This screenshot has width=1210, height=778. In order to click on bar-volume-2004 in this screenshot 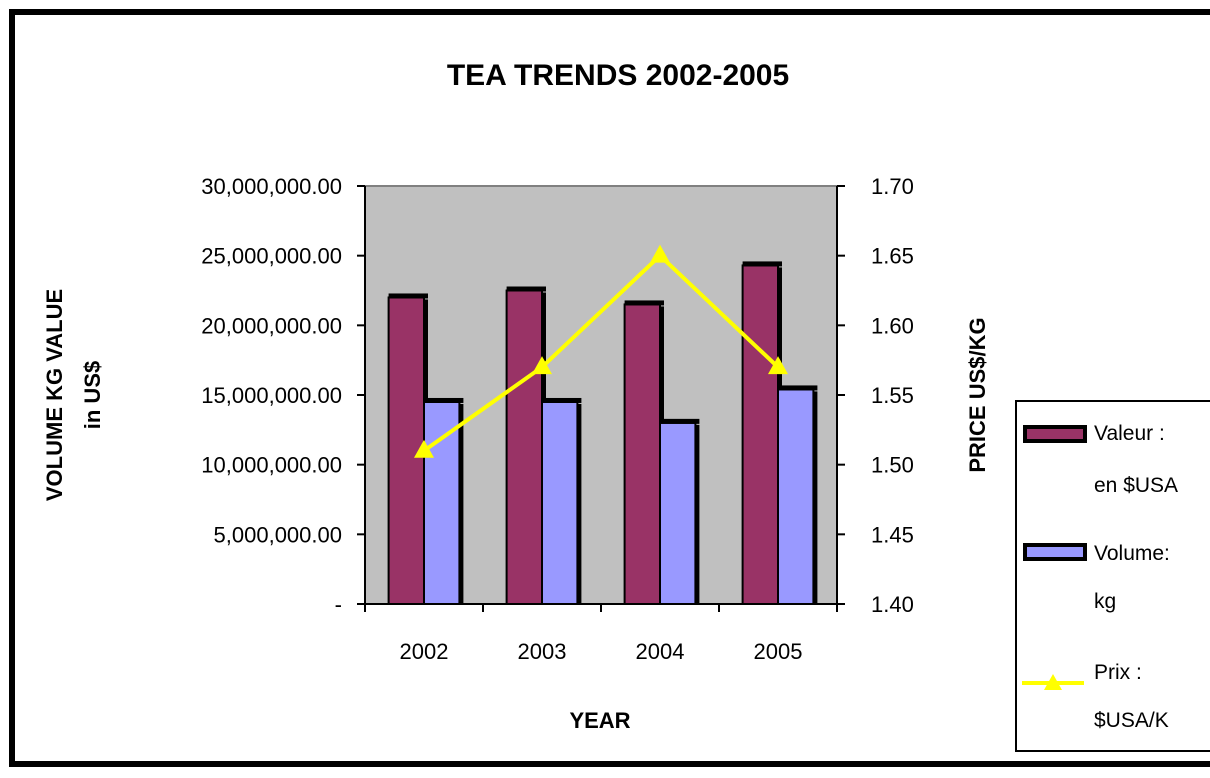, I will do `click(678, 513)`.